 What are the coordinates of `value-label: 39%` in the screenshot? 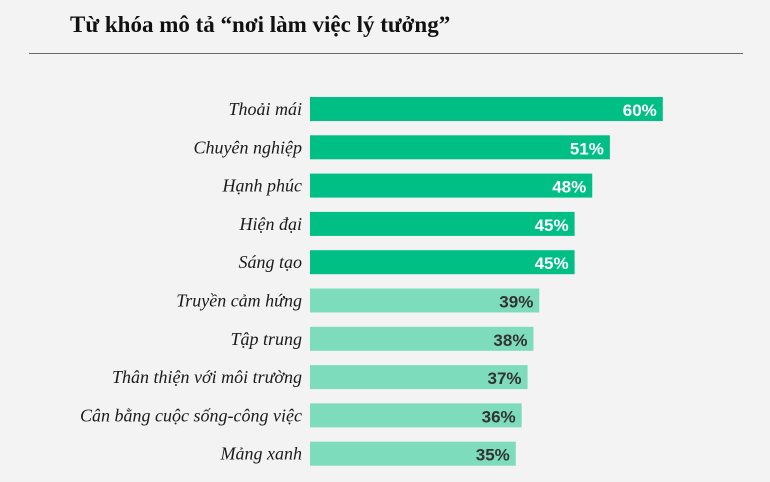 It's located at (516, 302).